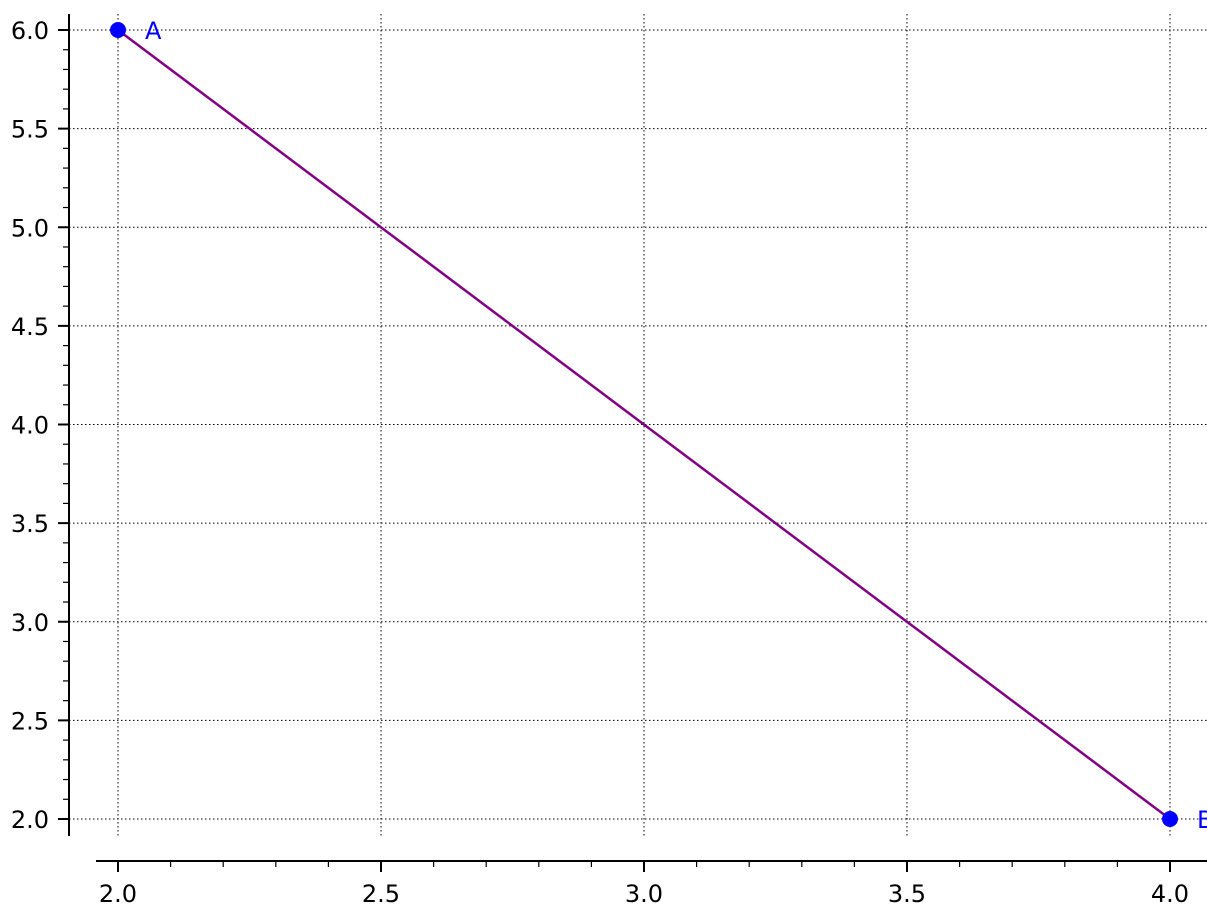  I want to click on point-b-label: B, so click(1202, 820).